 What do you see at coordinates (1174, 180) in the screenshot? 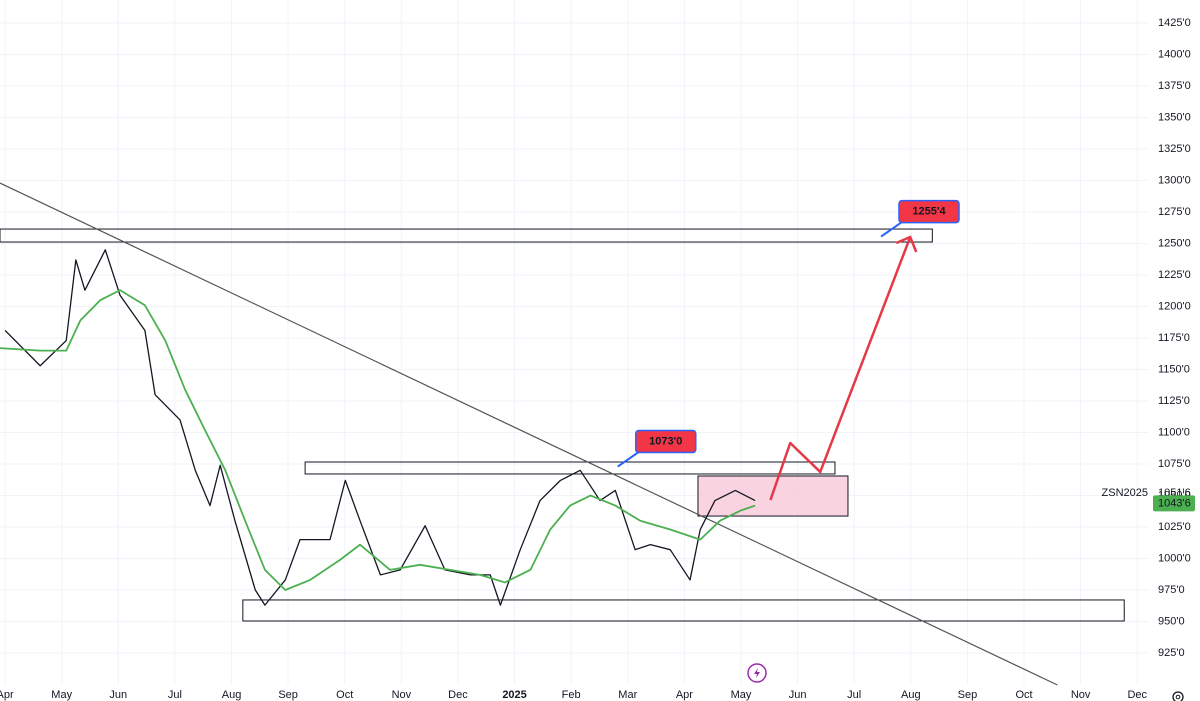
I see `y-tick-label: 1300'0` at bounding box center [1174, 180].